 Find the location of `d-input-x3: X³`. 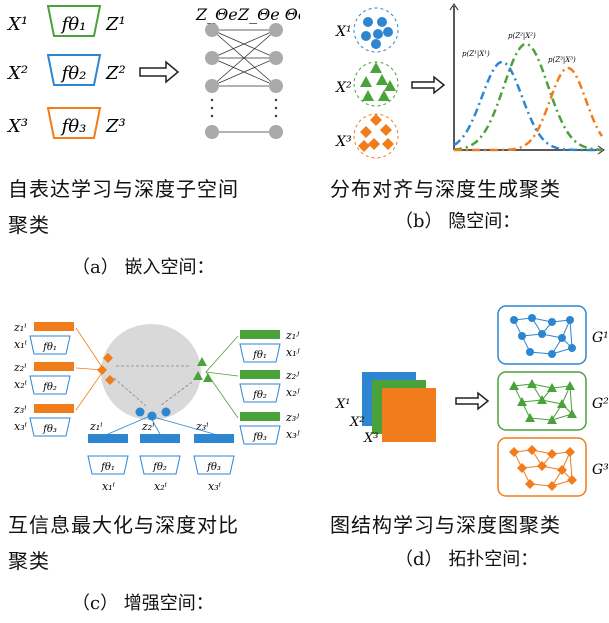

d-input-x3: X³ is located at coordinates (370, 438).